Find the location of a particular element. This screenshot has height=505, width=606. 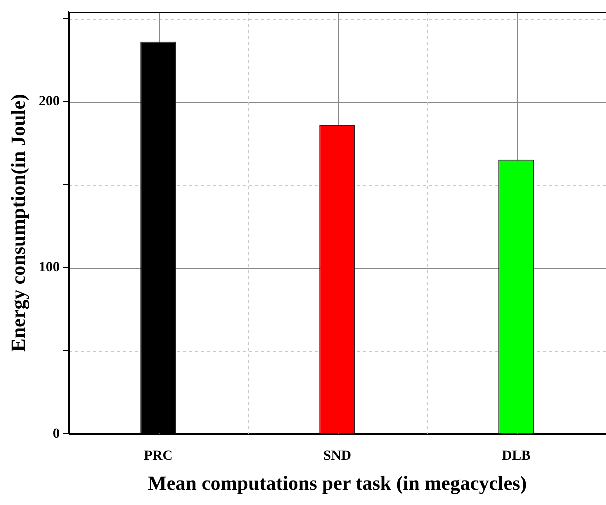

x-tick-label: DLB is located at coordinates (516, 456).